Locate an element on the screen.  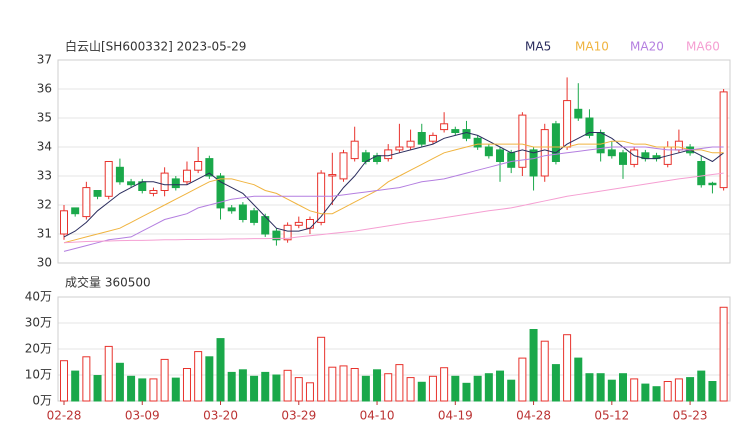
x-tick-label: 04-19 is located at coordinates (455, 416).